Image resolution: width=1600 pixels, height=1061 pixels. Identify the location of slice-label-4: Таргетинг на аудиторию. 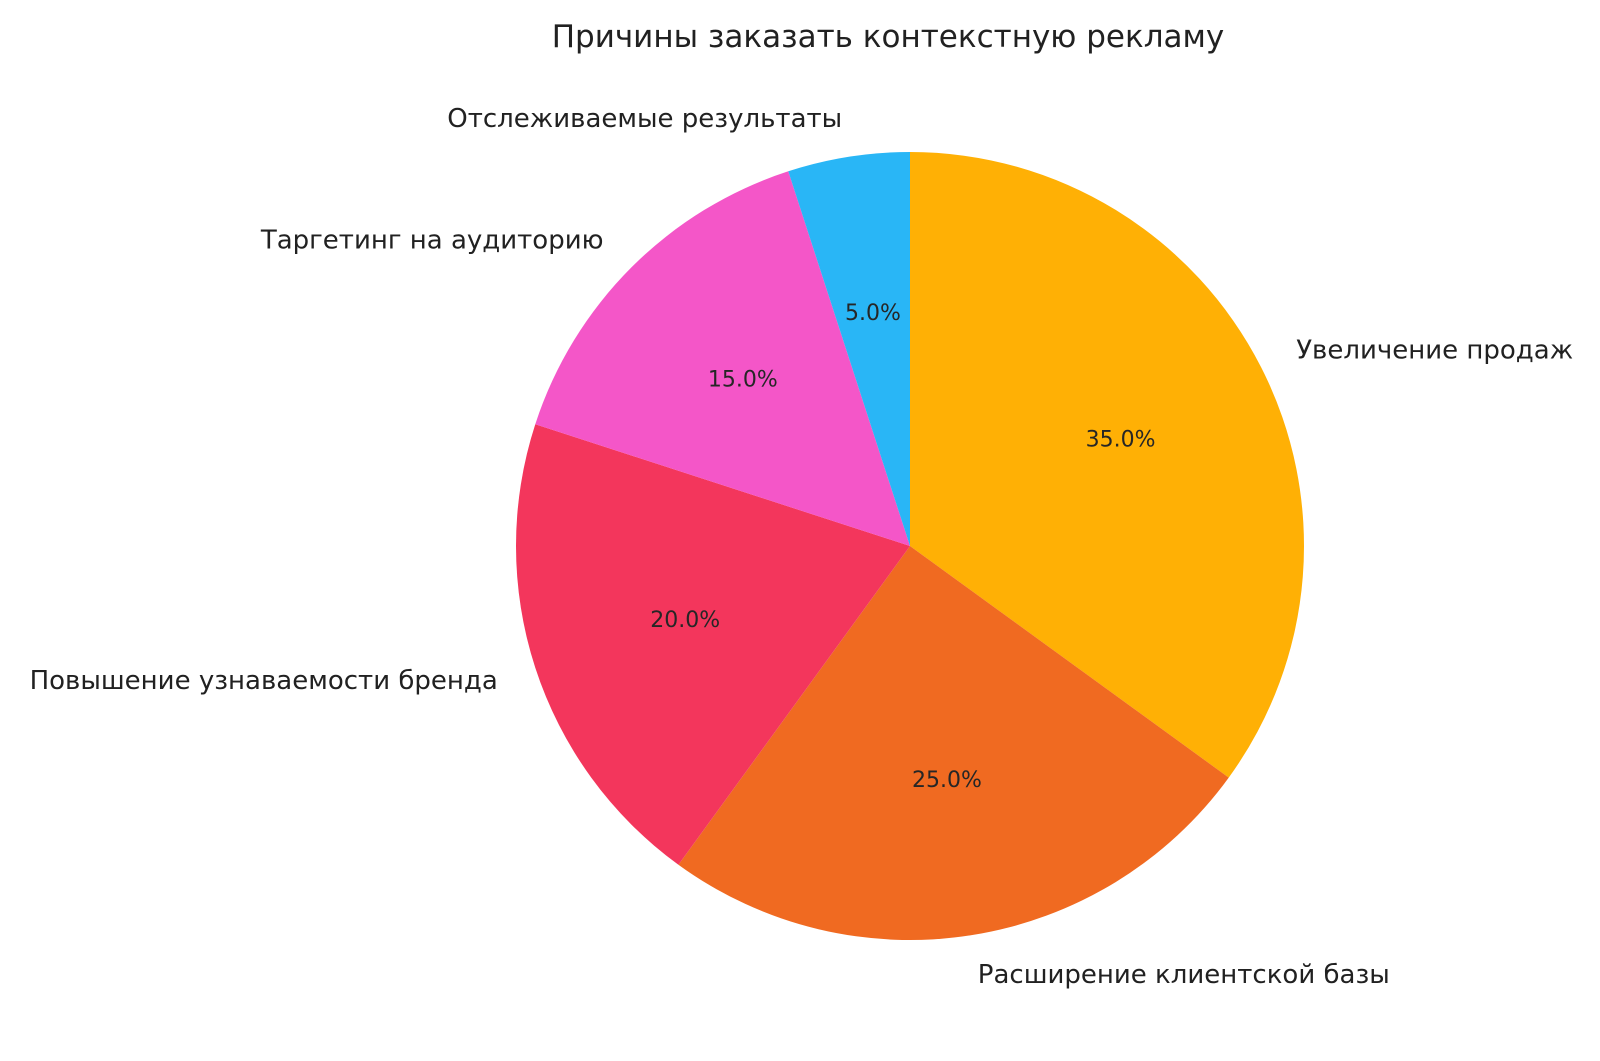
(432, 241).